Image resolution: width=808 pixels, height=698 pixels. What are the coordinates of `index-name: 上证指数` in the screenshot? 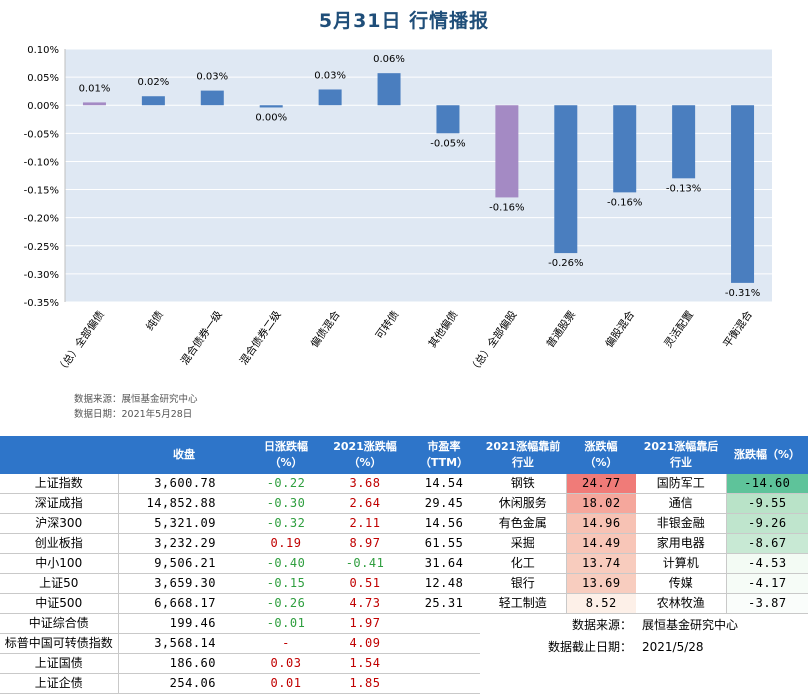 It's located at (59, 484).